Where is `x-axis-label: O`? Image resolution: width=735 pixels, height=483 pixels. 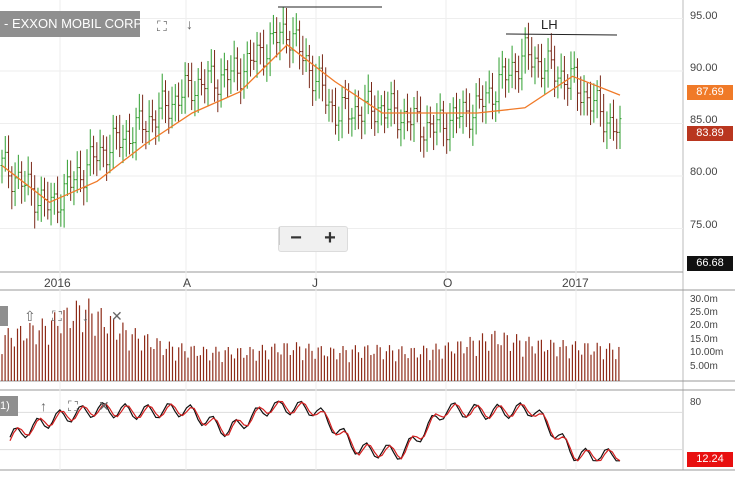
x-axis-label: O is located at coordinates (448, 283).